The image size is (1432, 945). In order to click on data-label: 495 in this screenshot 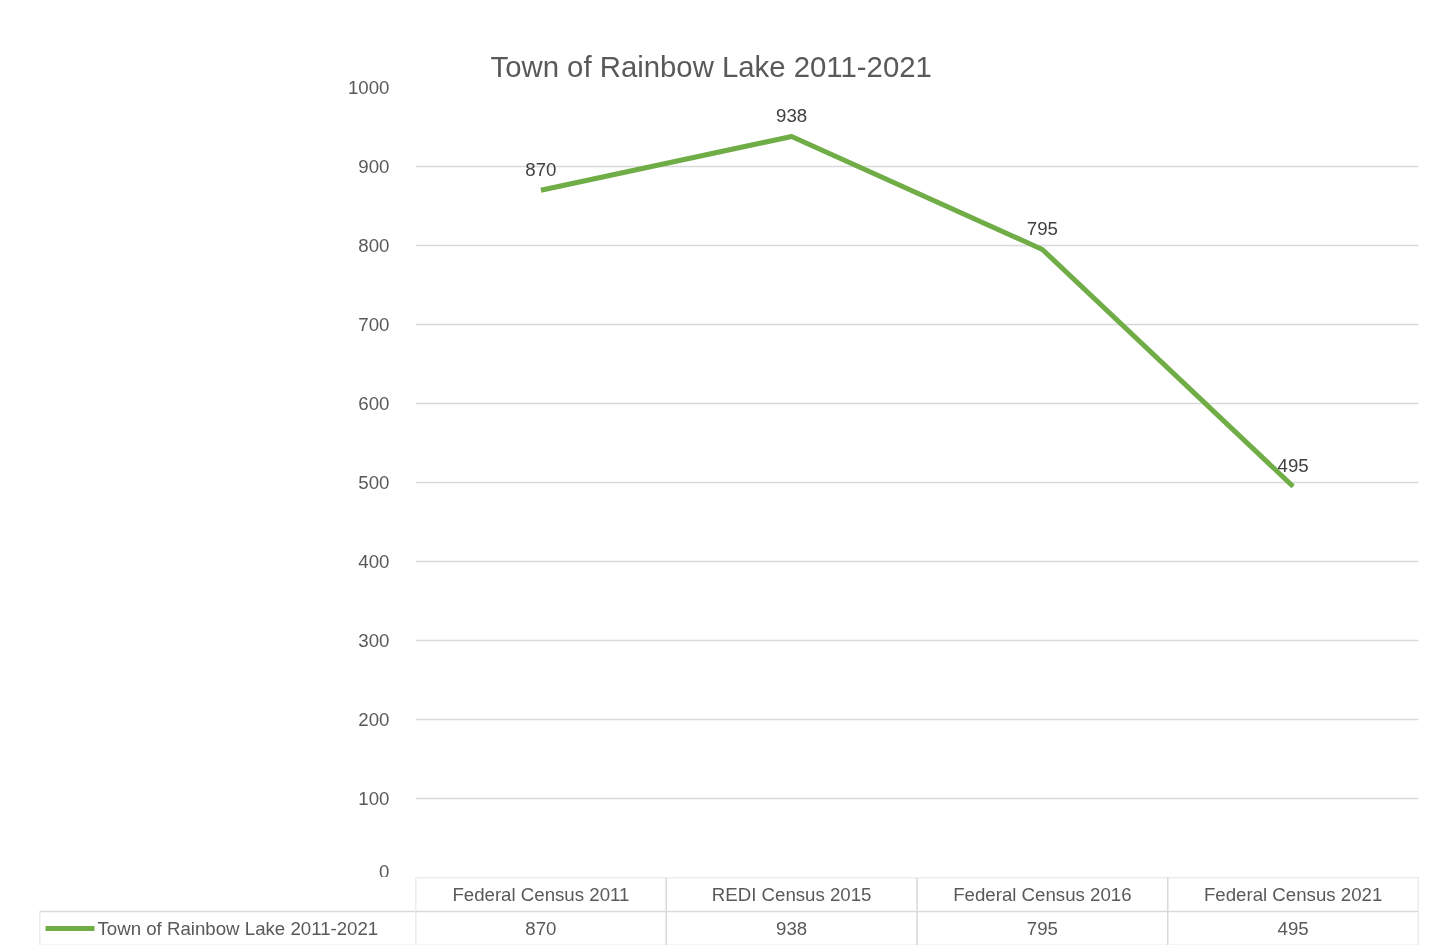, I will do `click(1293, 928)`.